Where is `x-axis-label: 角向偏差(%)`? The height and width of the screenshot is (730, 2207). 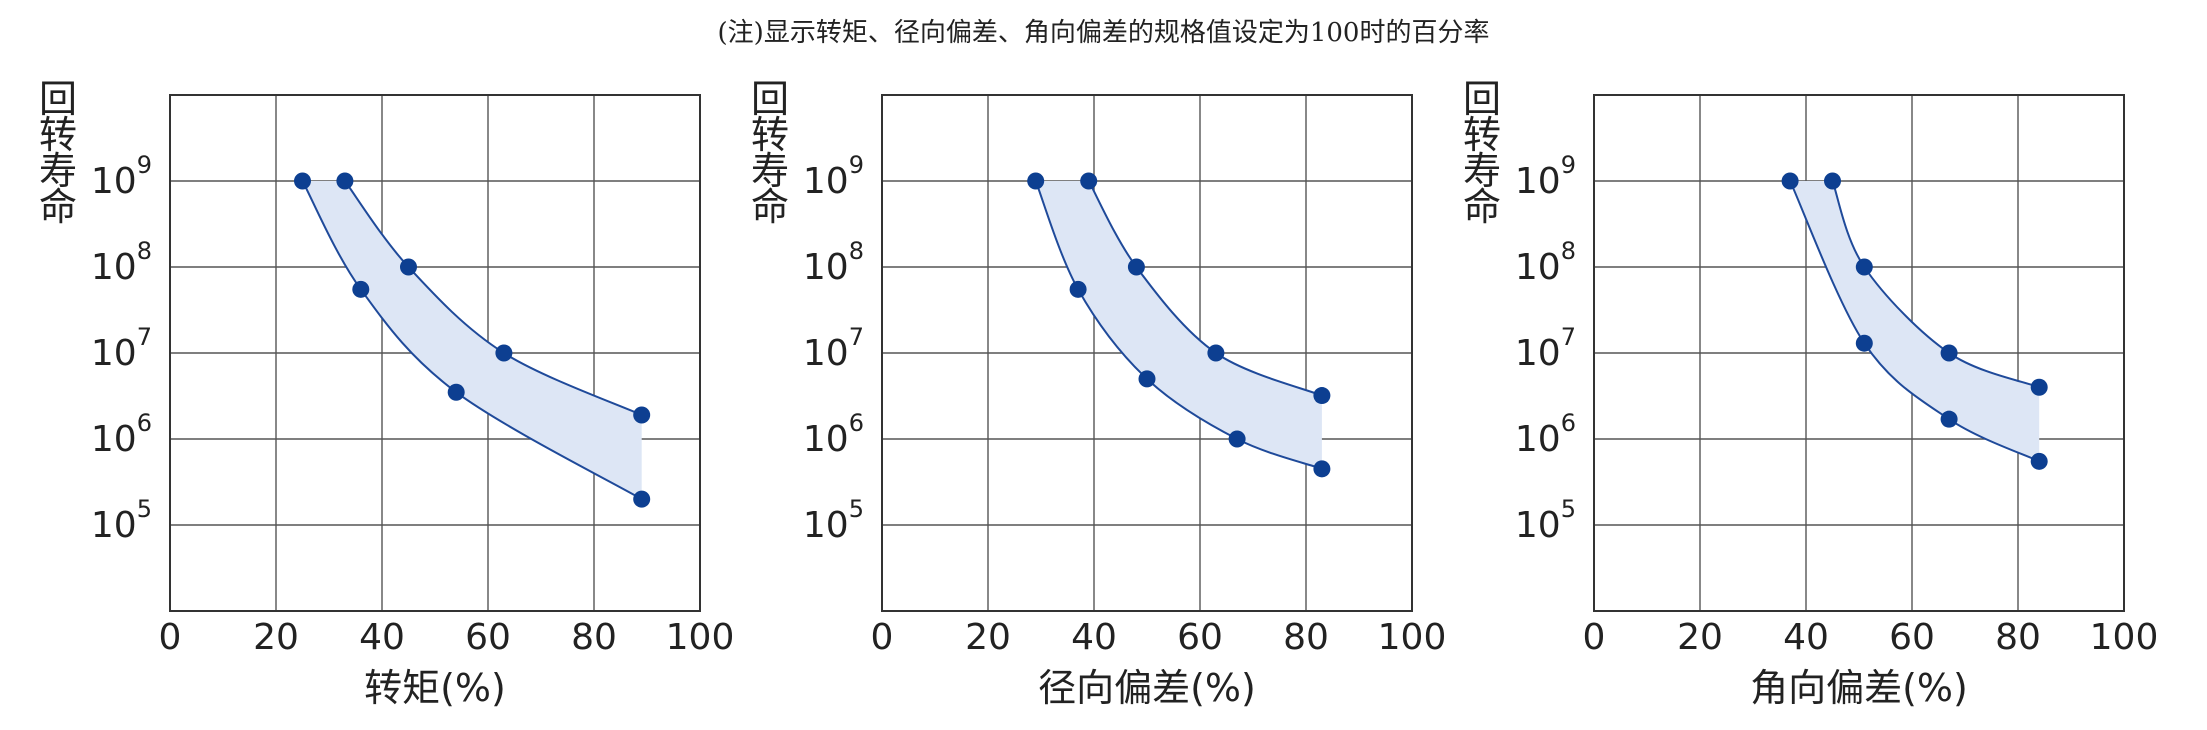
x-axis-label: 角向偏差(%) is located at coordinates (1859, 688).